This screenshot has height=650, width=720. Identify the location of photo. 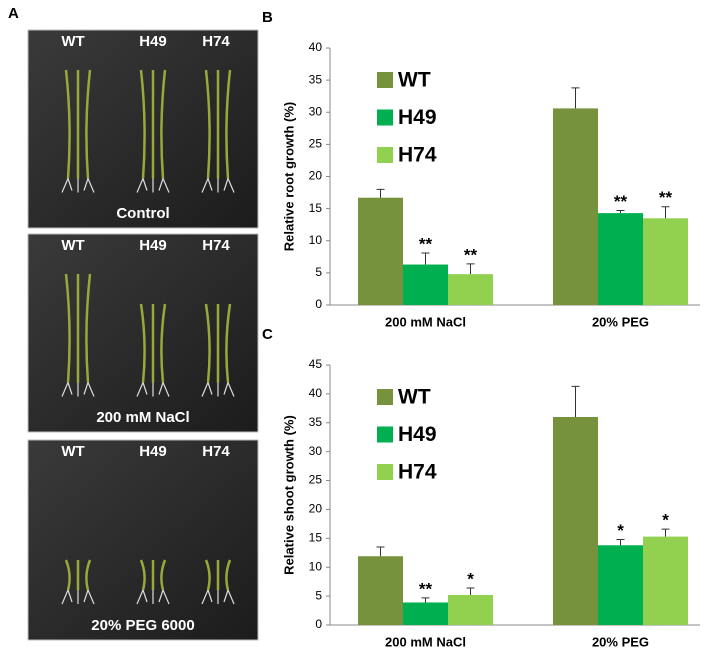
(143, 129).